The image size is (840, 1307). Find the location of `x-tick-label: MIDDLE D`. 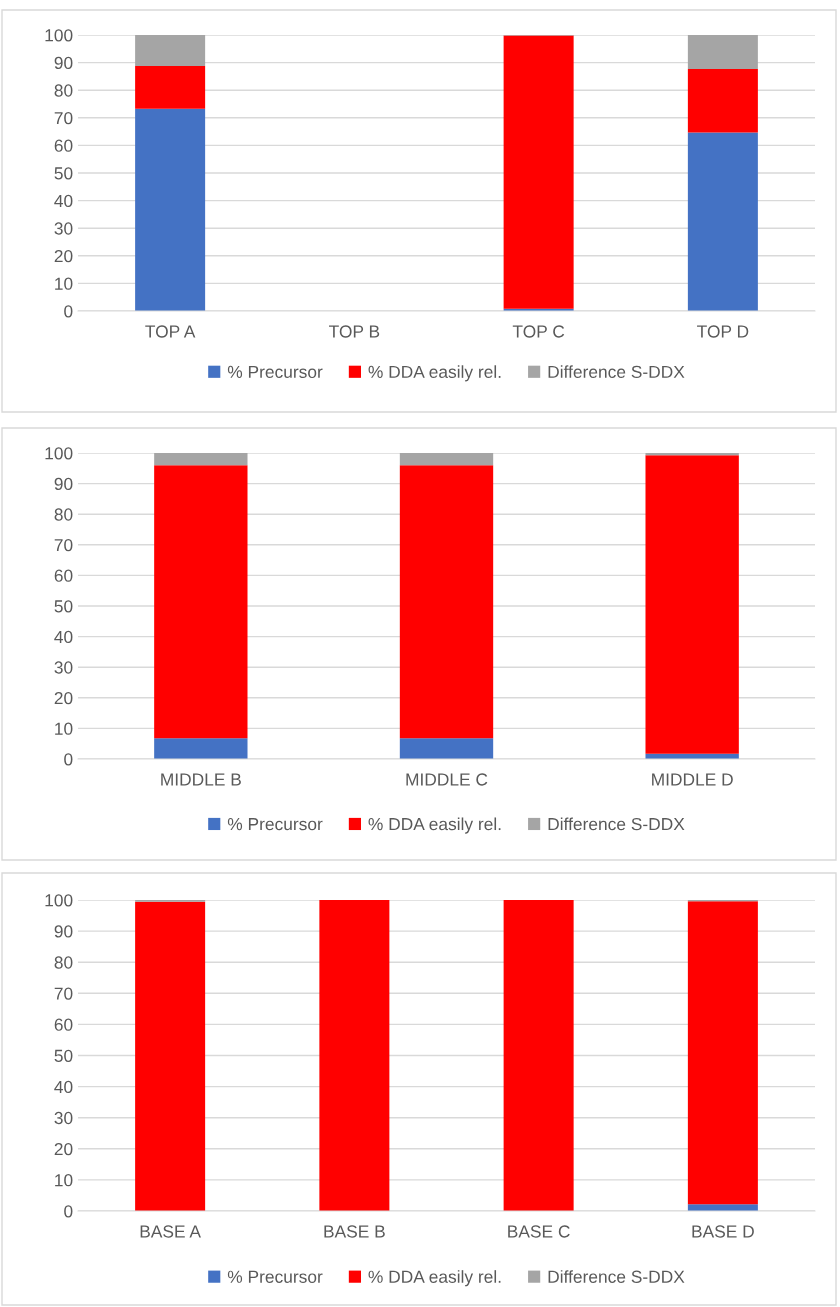

x-tick-label: MIDDLE D is located at coordinates (692, 779).